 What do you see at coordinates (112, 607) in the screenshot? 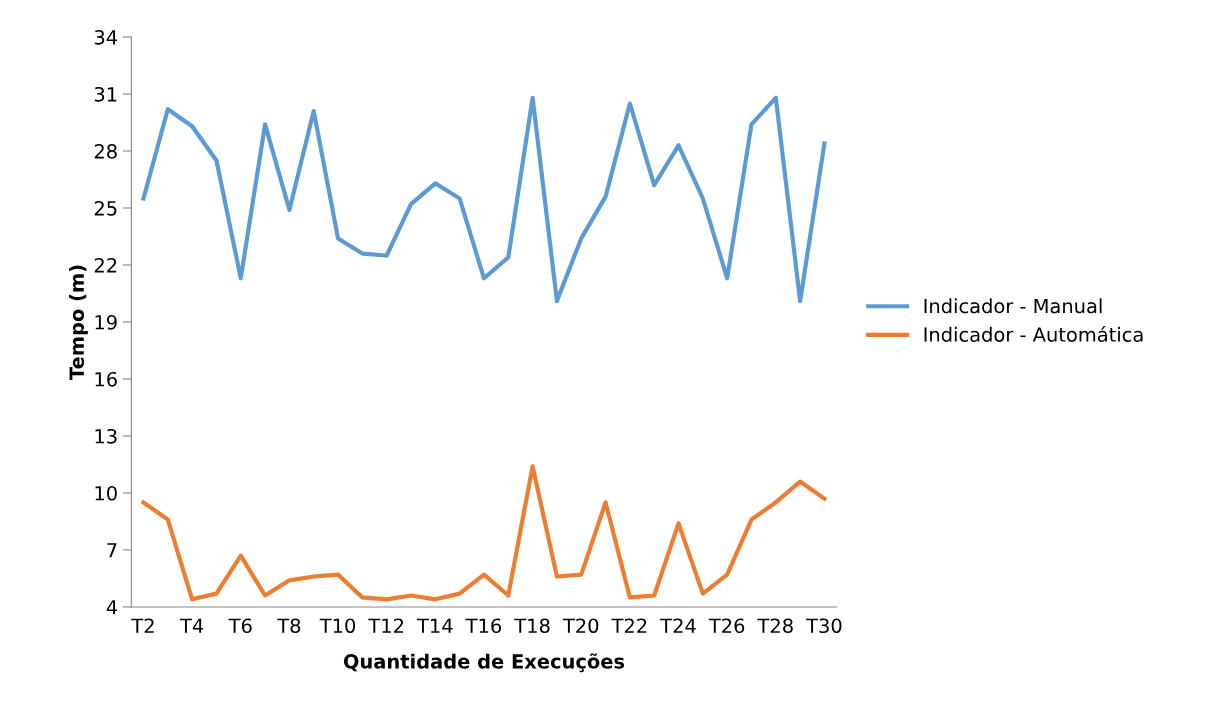
I see `y-tick-label: 4` at bounding box center [112, 607].